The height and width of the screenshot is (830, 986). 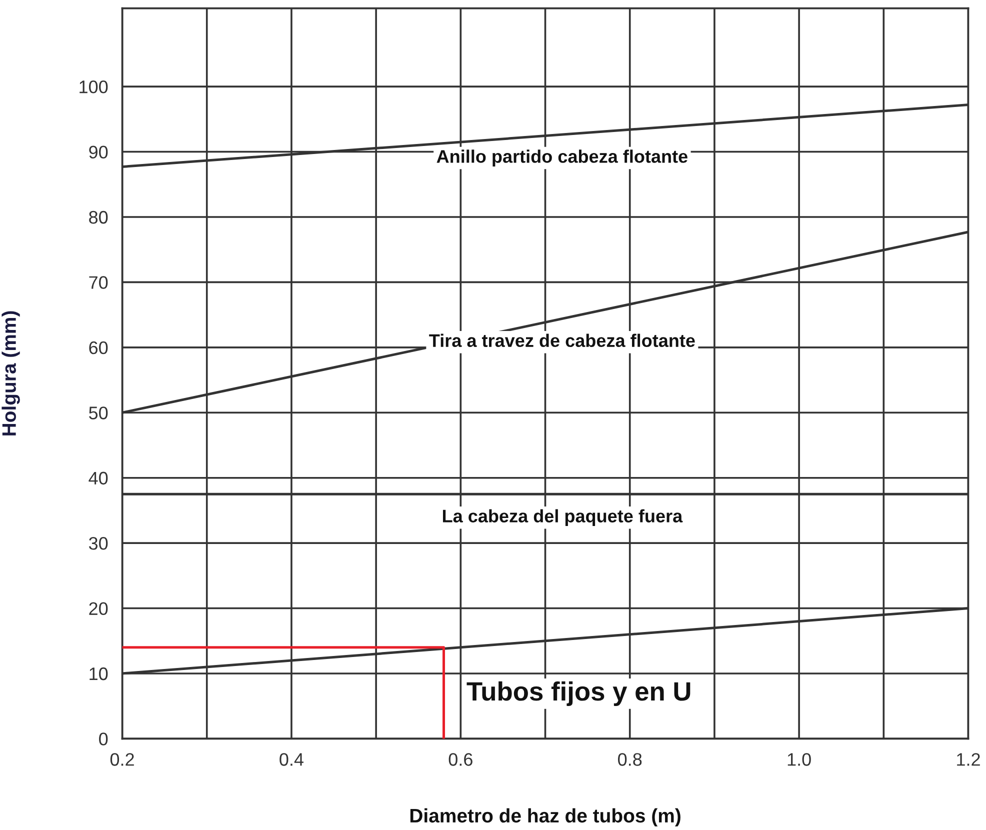 I want to click on y-tick-label: 70, so click(x=98, y=282).